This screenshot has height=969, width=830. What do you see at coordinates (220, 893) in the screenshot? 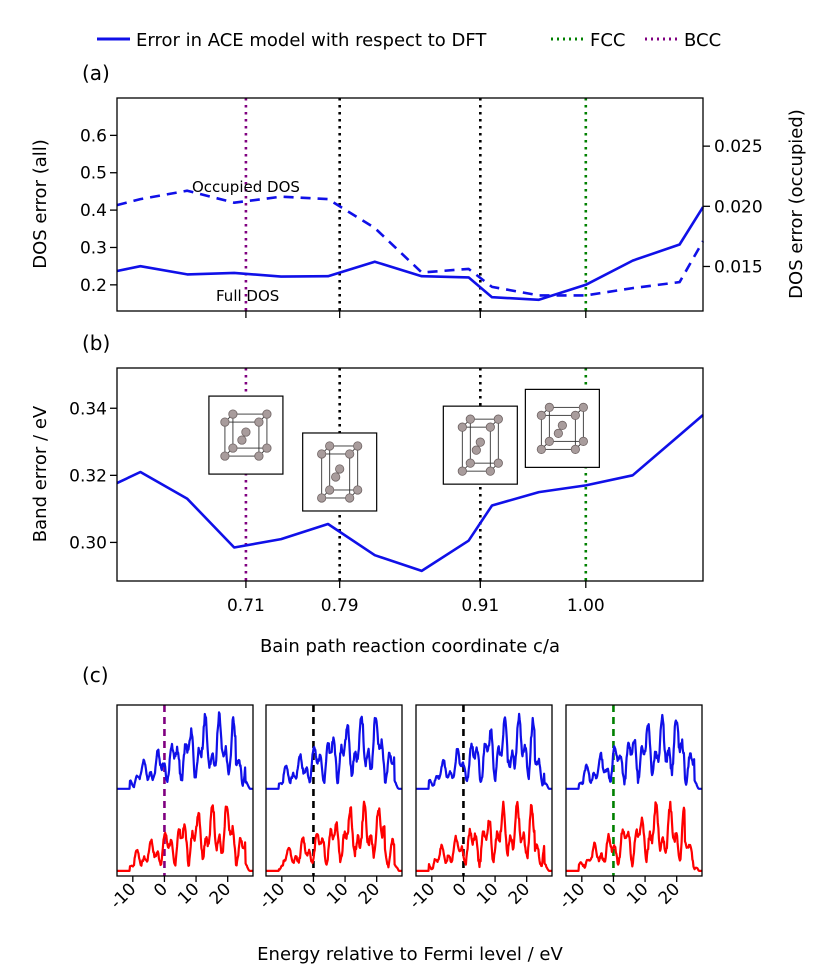
I see `panel-c-subplot-0-xtick-label-3: 20` at bounding box center [220, 893].